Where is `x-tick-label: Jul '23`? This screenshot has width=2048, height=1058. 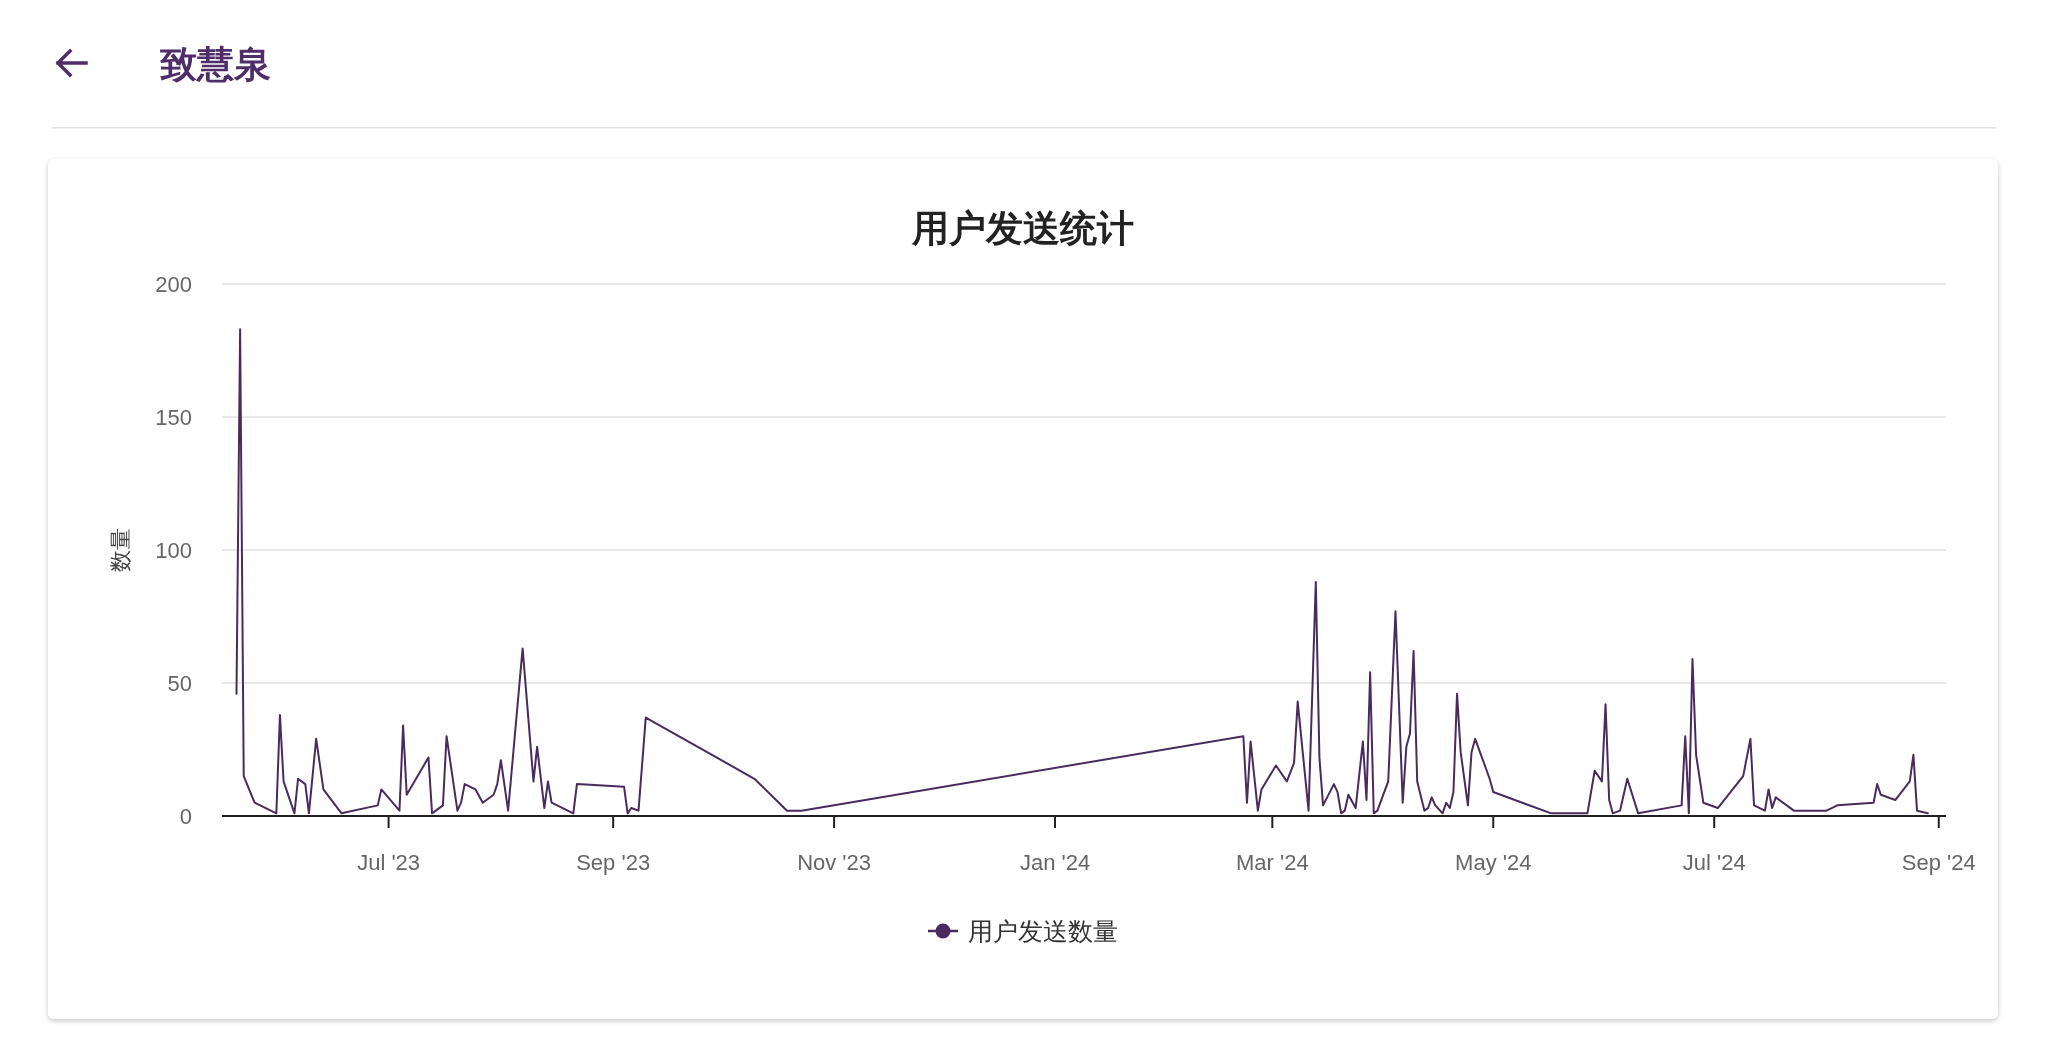 x-tick-label: Jul '23 is located at coordinates (389, 862).